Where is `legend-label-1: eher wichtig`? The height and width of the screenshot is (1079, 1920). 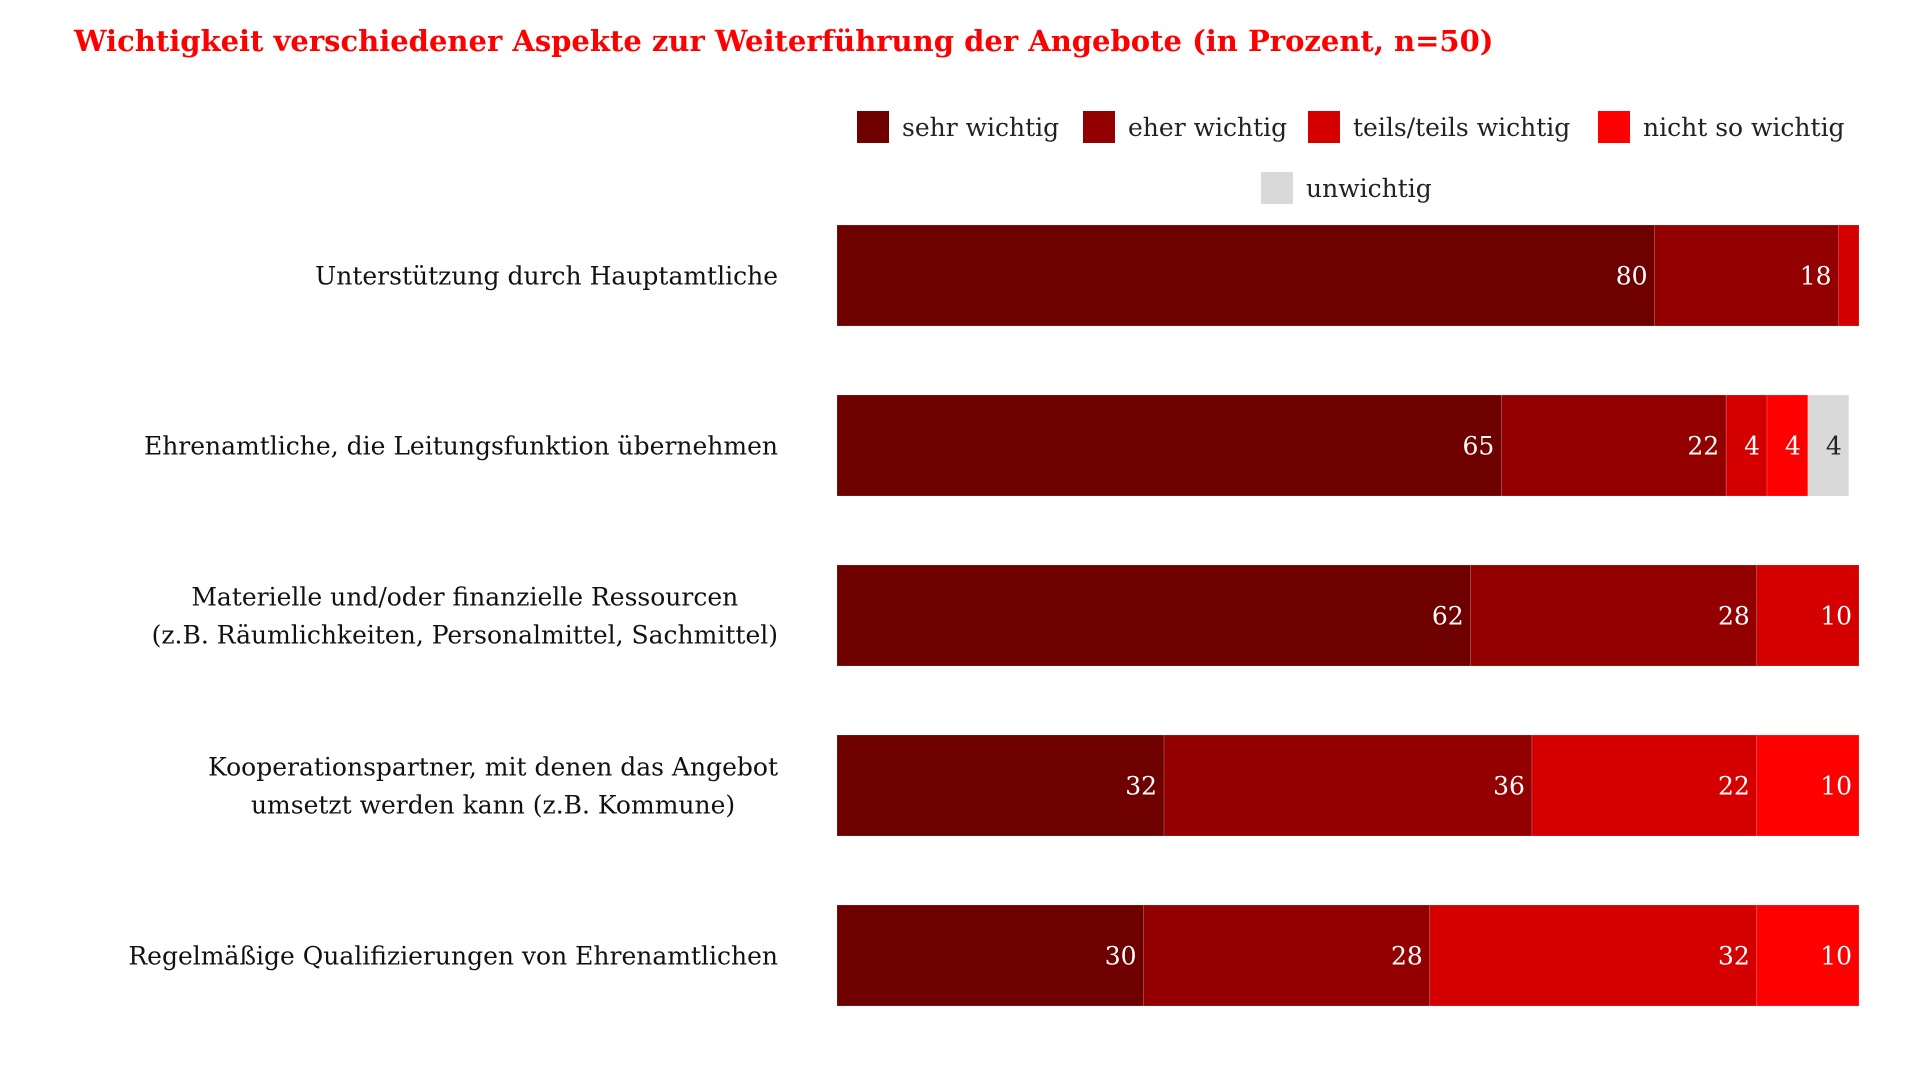
legend-label-1: eher wichtig is located at coordinates (1207, 127).